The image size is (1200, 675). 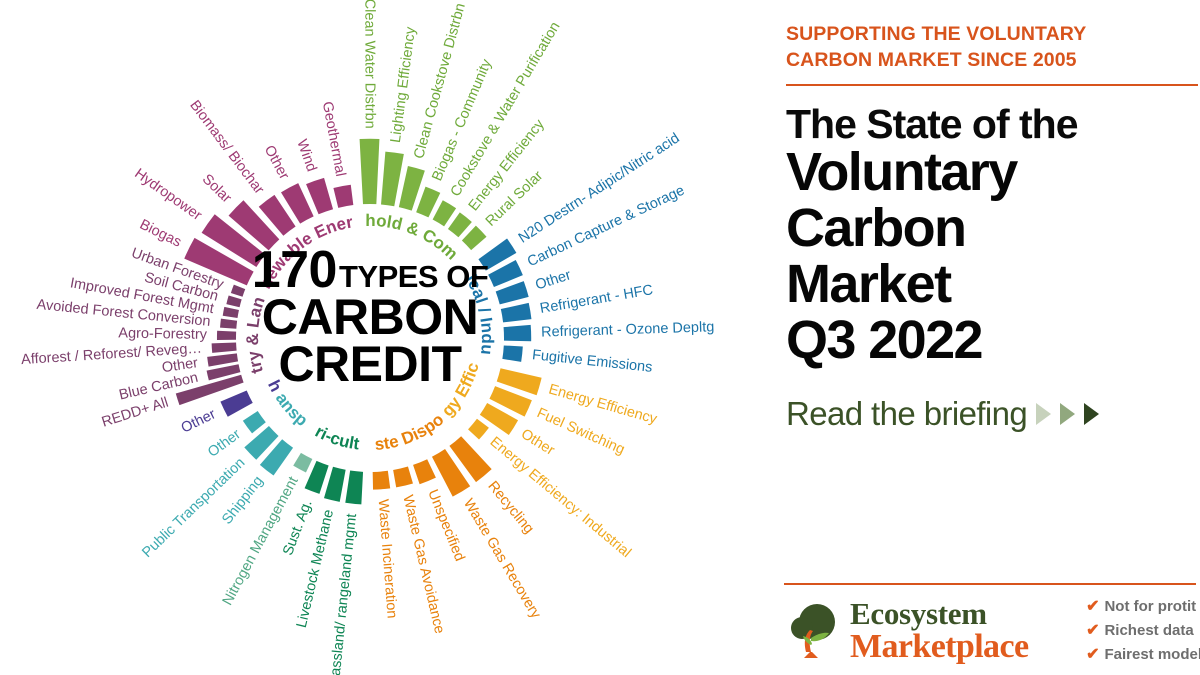 What do you see at coordinates (876, 228) in the screenshot?
I see `title-line-3: Carbon` at bounding box center [876, 228].